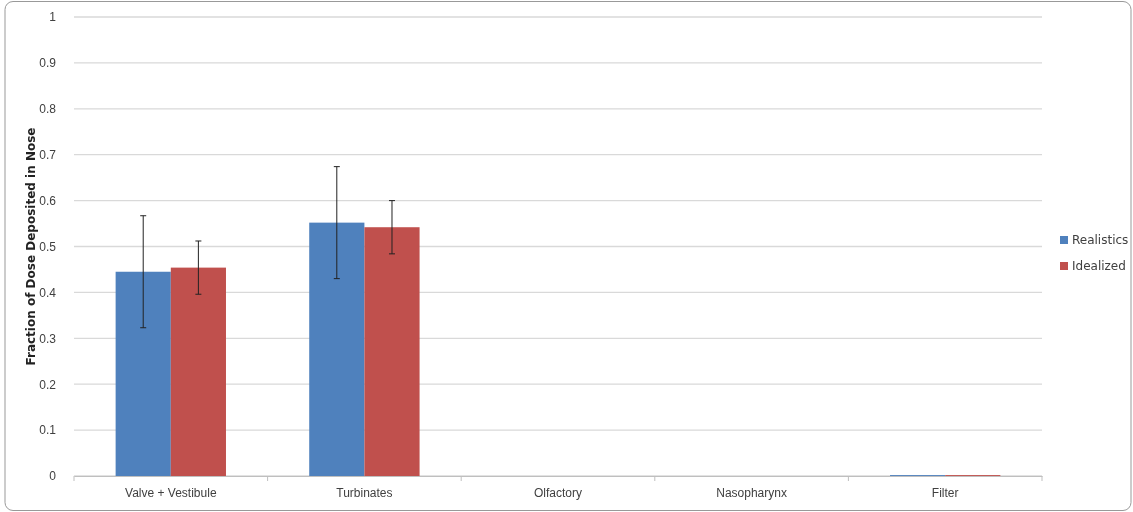 The image size is (1133, 512). Describe the element at coordinates (48, 109) in the screenshot. I see `y-tick-label: 0.8` at that location.